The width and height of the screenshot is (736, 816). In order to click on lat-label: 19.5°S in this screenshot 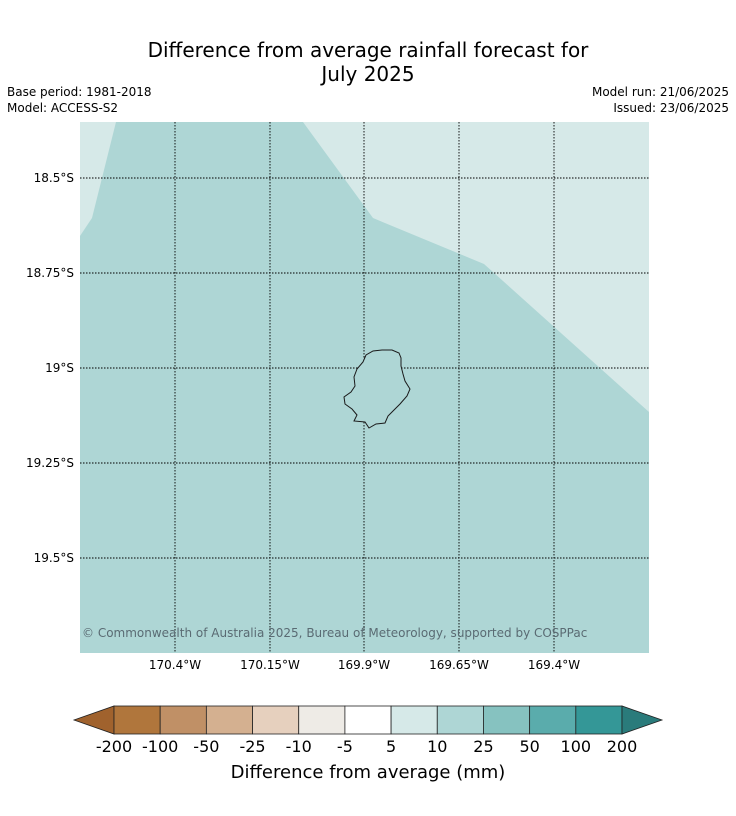, I will do `click(53, 558)`.